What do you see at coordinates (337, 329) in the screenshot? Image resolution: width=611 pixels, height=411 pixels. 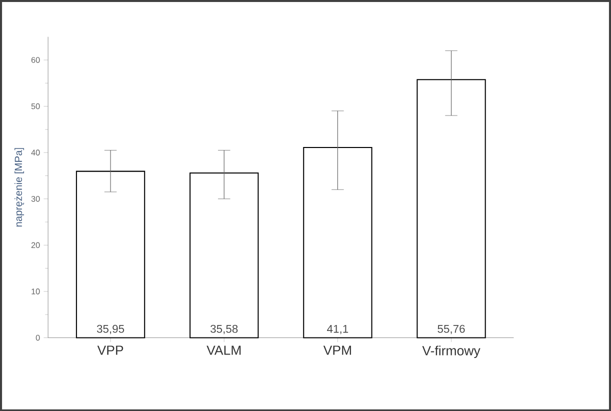 I see `data-label: 41,1` at bounding box center [337, 329].